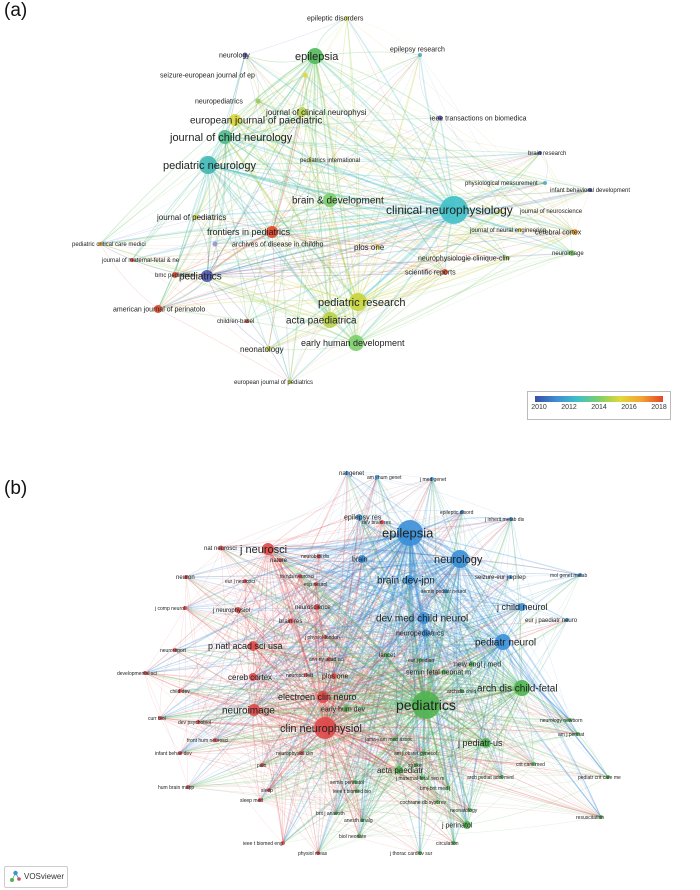 The image size is (700, 890). What do you see at coordinates (338, 201) in the screenshot?
I see `node-label: brain & development` at bounding box center [338, 201].